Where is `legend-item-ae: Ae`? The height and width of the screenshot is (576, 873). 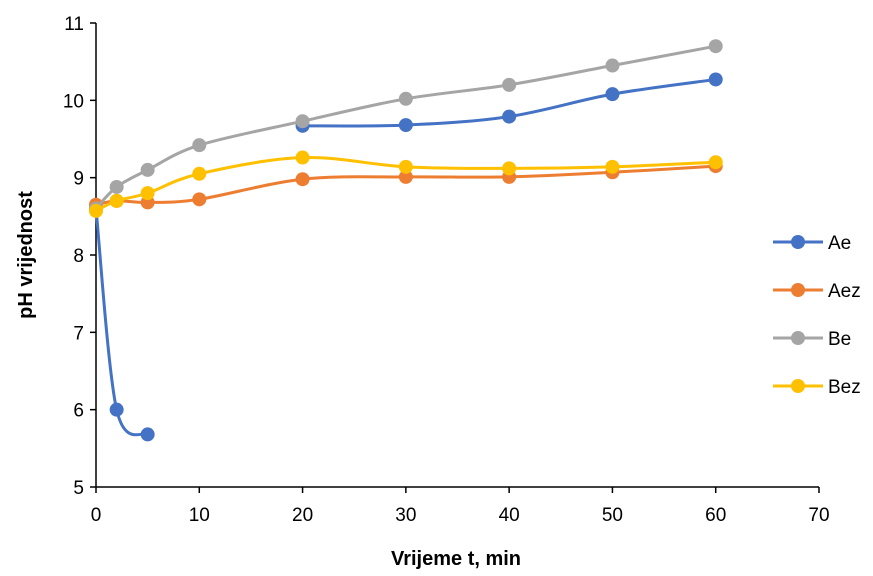 legend-item-ae: Ae is located at coordinates (812, 243).